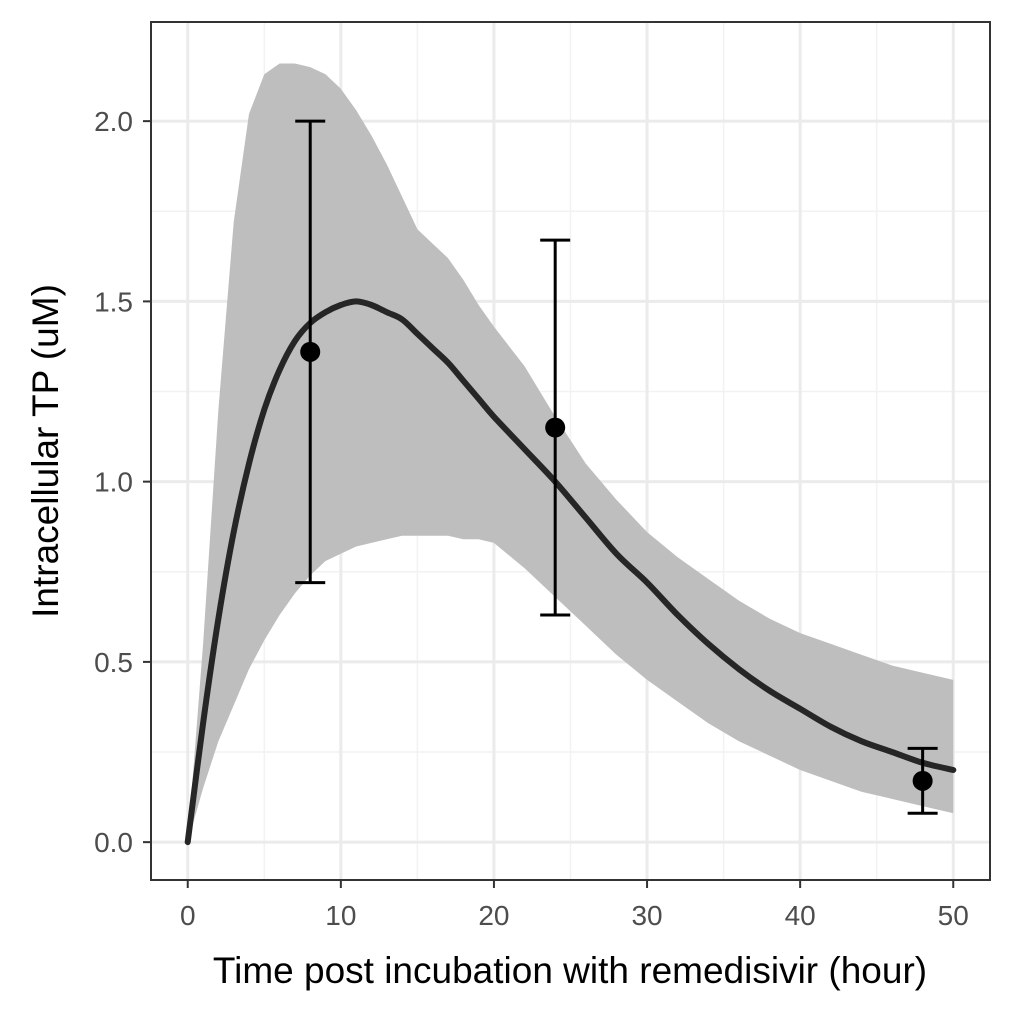 This screenshot has width=1014, height=1014. I want to click on y-axis: 0.0 0.5 1.0 1.5 2.0, so click(122, 482).